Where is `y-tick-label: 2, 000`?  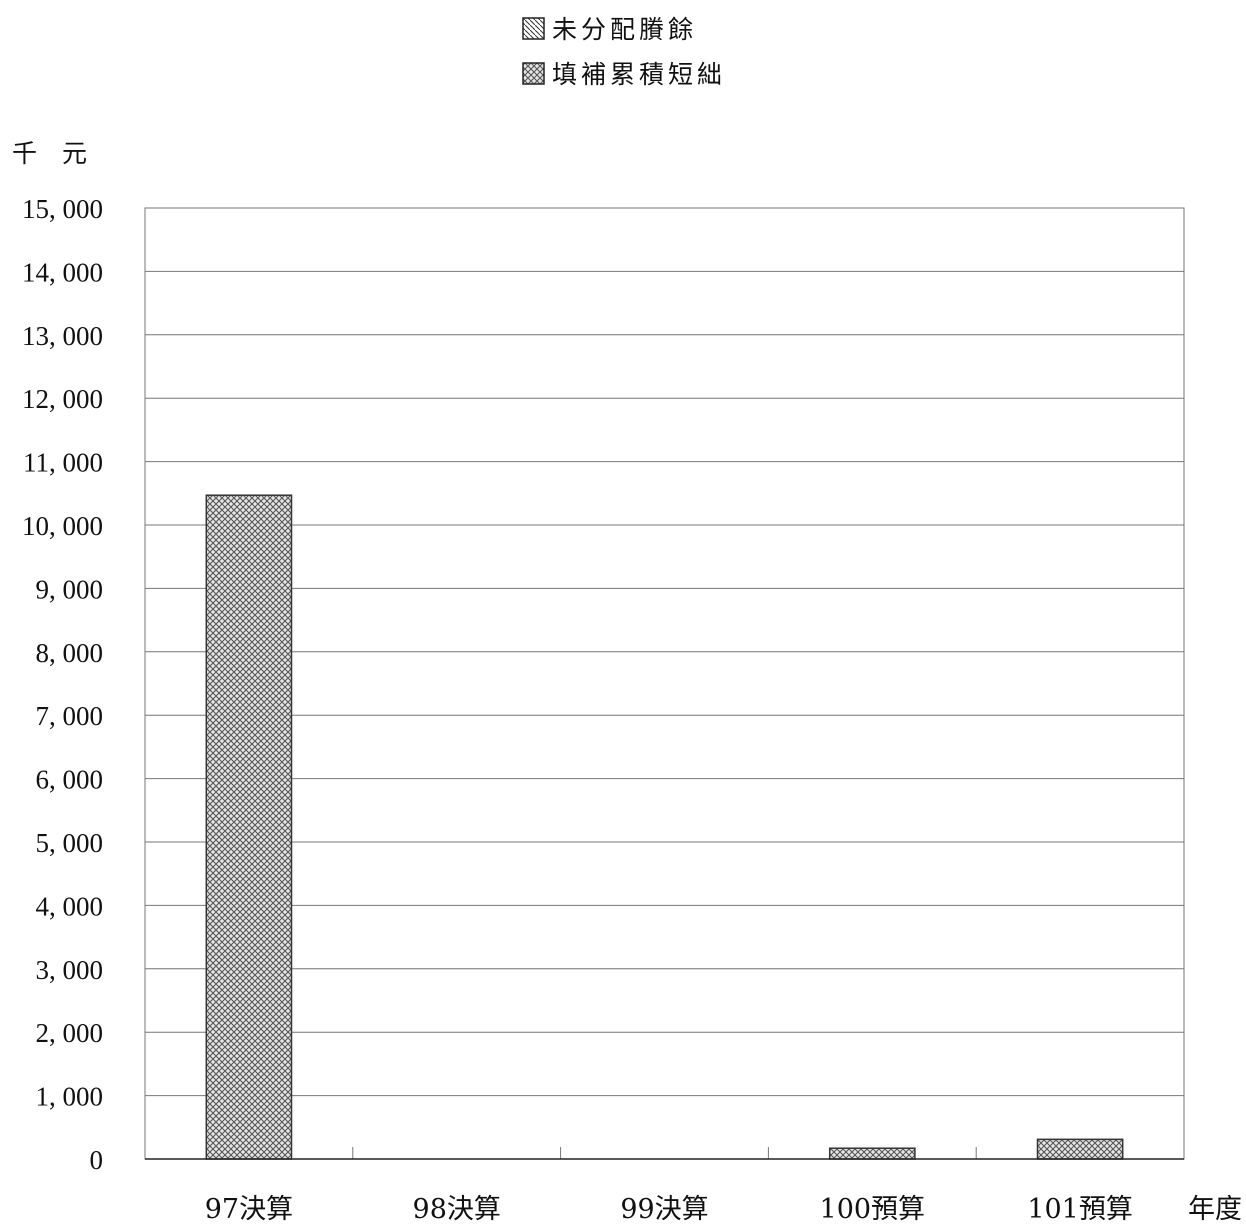 y-tick-label: 2, 000 is located at coordinates (70, 1033).